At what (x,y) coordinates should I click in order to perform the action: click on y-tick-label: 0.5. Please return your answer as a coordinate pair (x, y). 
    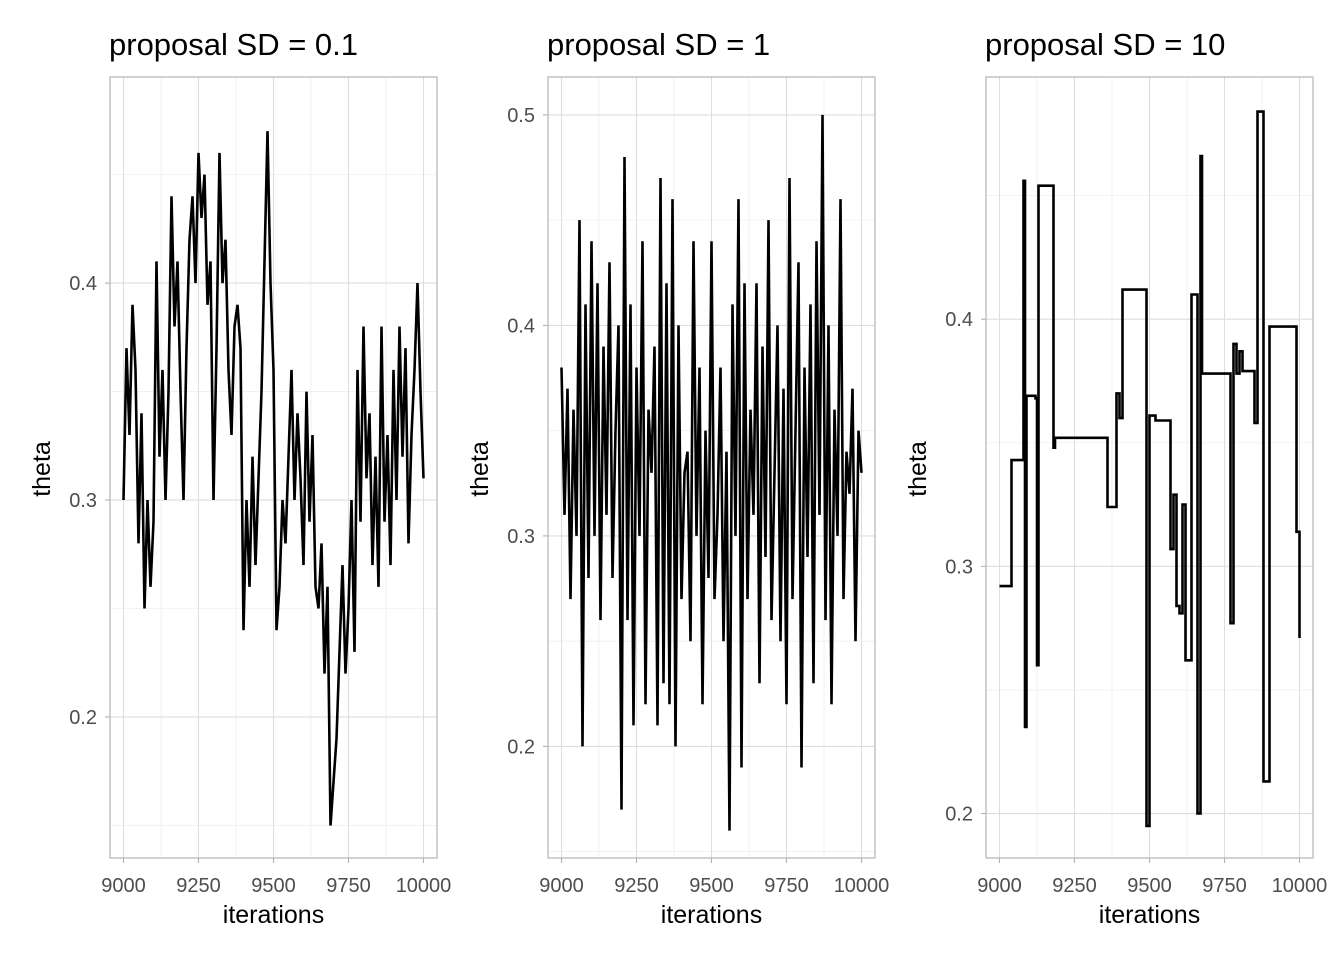
    Looking at the image, I should click on (521, 116).